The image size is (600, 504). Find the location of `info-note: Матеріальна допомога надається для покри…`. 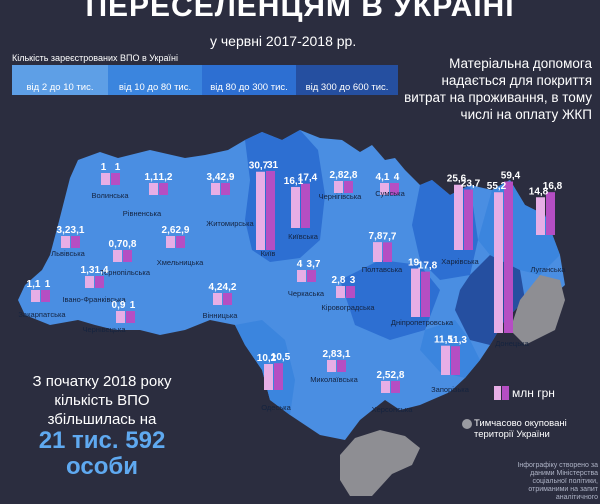

info-note: Матеріальна допомога надається для покри… is located at coordinates (498, 89).